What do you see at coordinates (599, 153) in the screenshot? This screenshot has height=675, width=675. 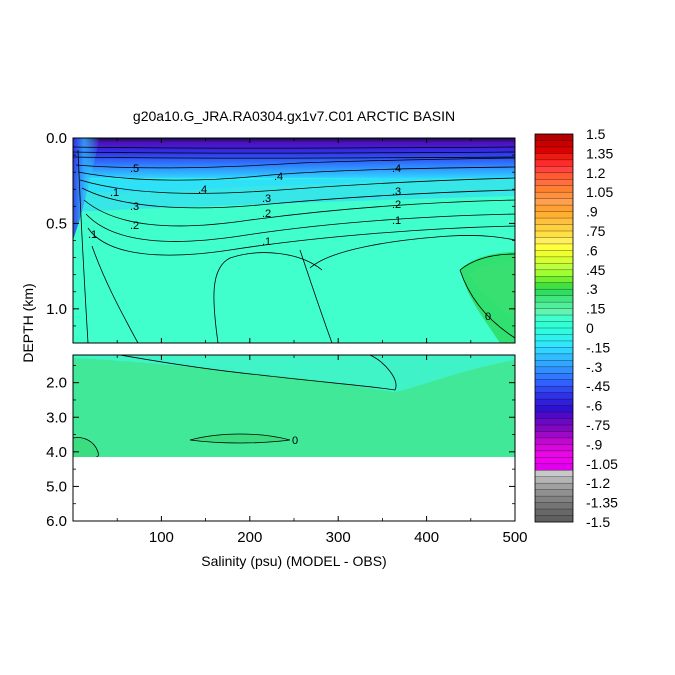 I see `colorbar-label: 1.35` at bounding box center [599, 153].